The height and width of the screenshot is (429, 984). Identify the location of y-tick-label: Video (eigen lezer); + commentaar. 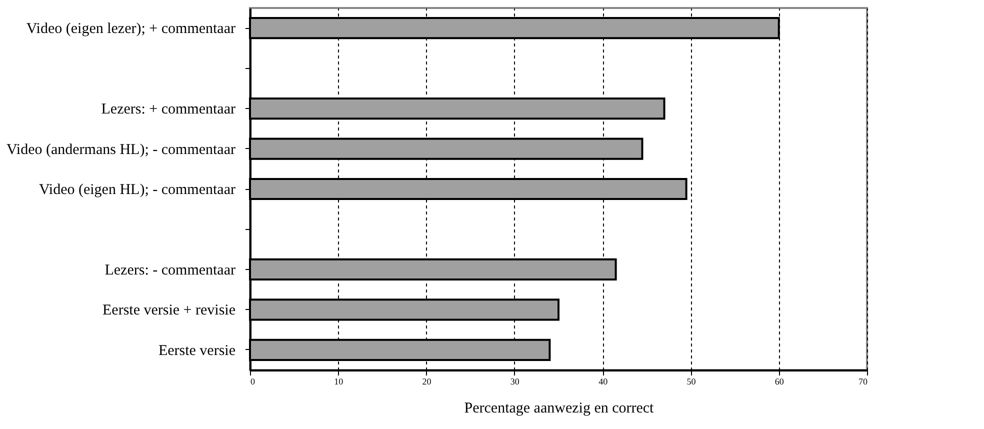
(131, 29).